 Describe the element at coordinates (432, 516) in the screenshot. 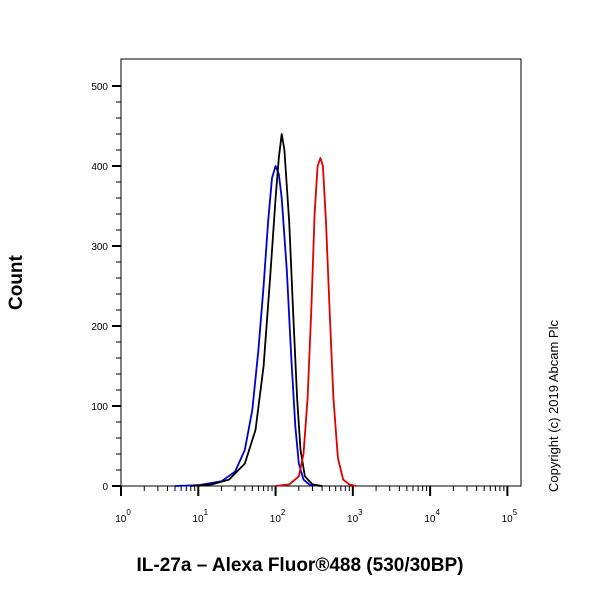

I see `x-tick-label: 10⁴` at that location.